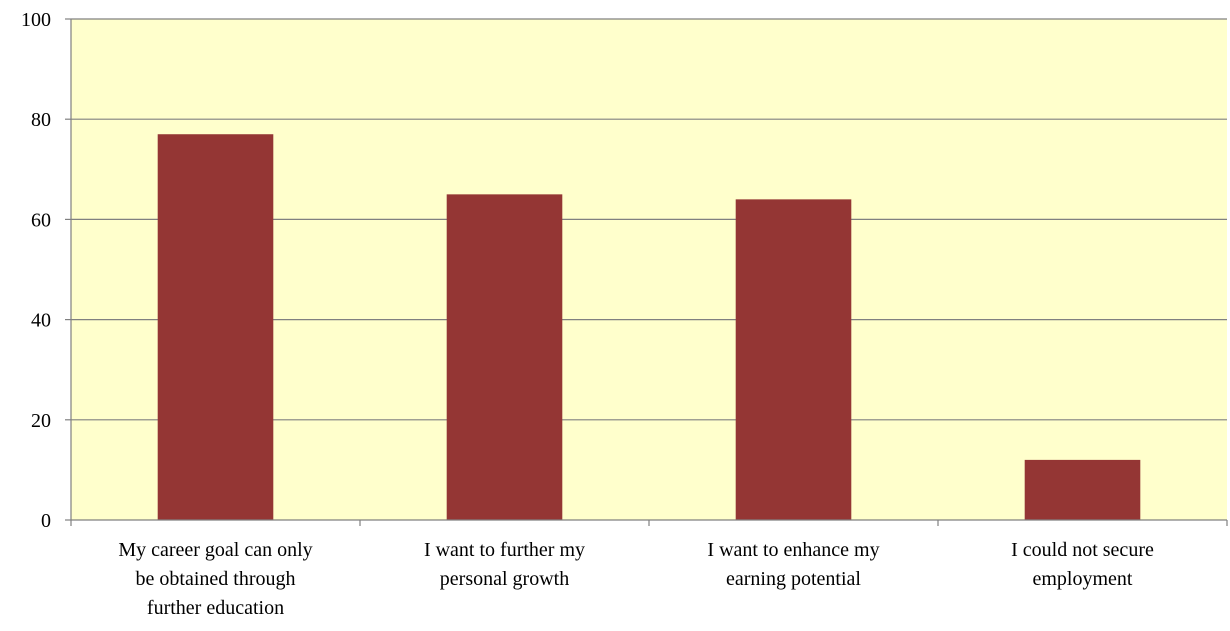 This screenshot has height=631, width=1230. Describe the element at coordinates (504, 564) in the screenshot. I see `x-category-label: I want to further my personal growth` at that location.